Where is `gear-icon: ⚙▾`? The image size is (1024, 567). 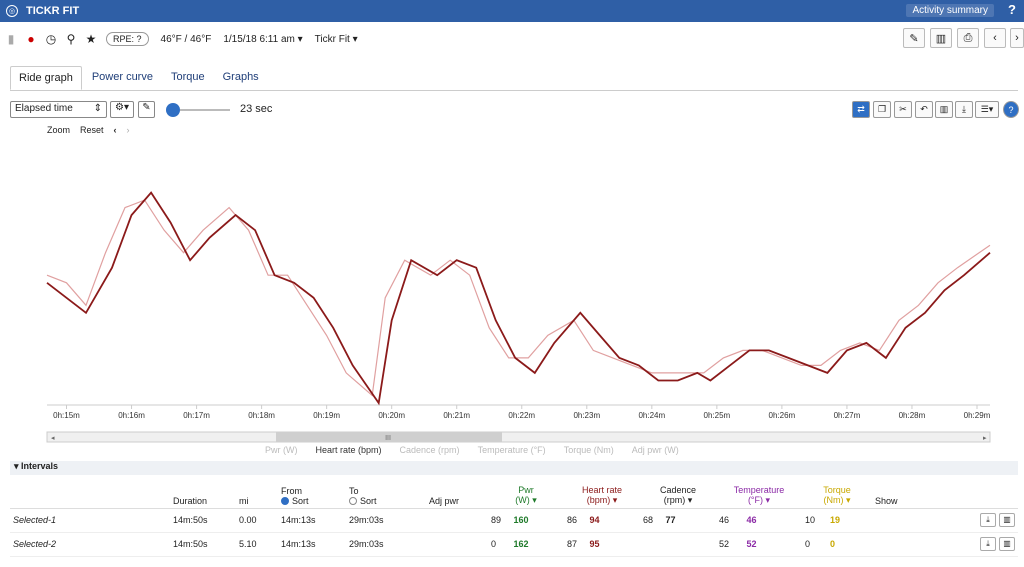 gear-icon: ⚙▾ is located at coordinates (122, 109).